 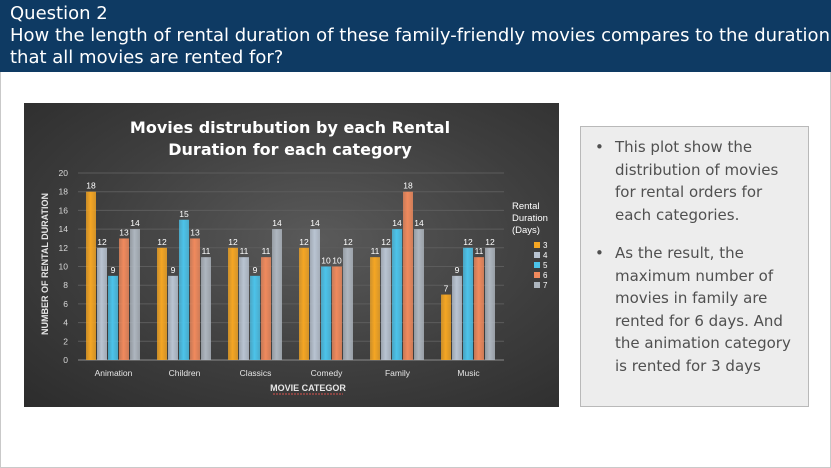 I want to click on data-label: 7, so click(x=446, y=289).